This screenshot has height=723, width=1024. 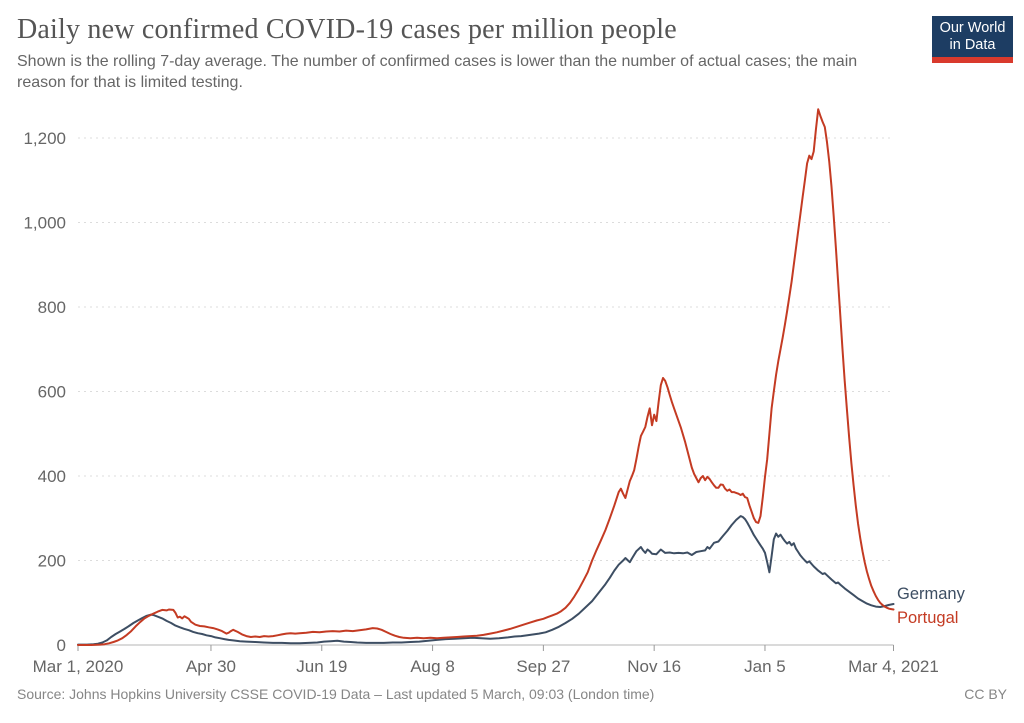 I want to click on x-axis-label: Sep 27, so click(x=543, y=666).